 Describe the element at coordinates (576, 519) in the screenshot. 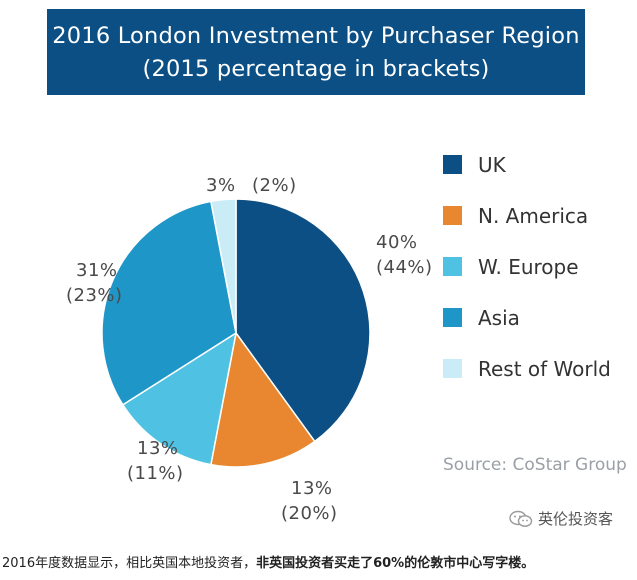

I see `watermark-text: 英伦投资客` at that location.